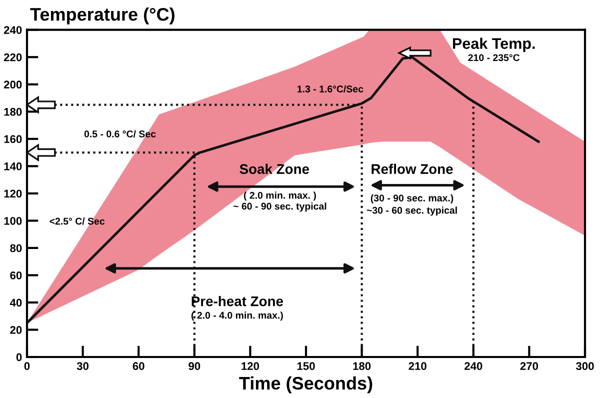 Image resolution: width=600 pixels, height=398 pixels. What do you see at coordinates (138, 366) in the screenshot?
I see `x-tick-label: 60` at bounding box center [138, 366].